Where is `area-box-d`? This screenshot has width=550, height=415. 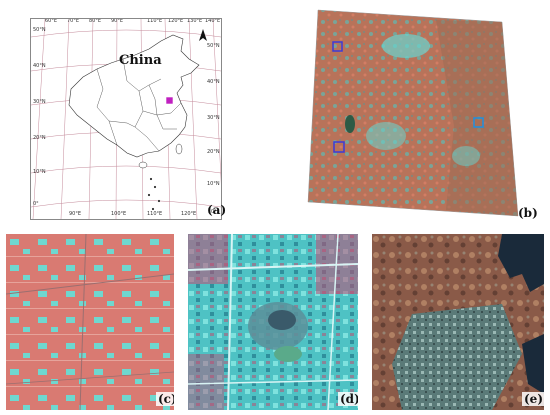 area-box-d is located at coordinates (339, 147).